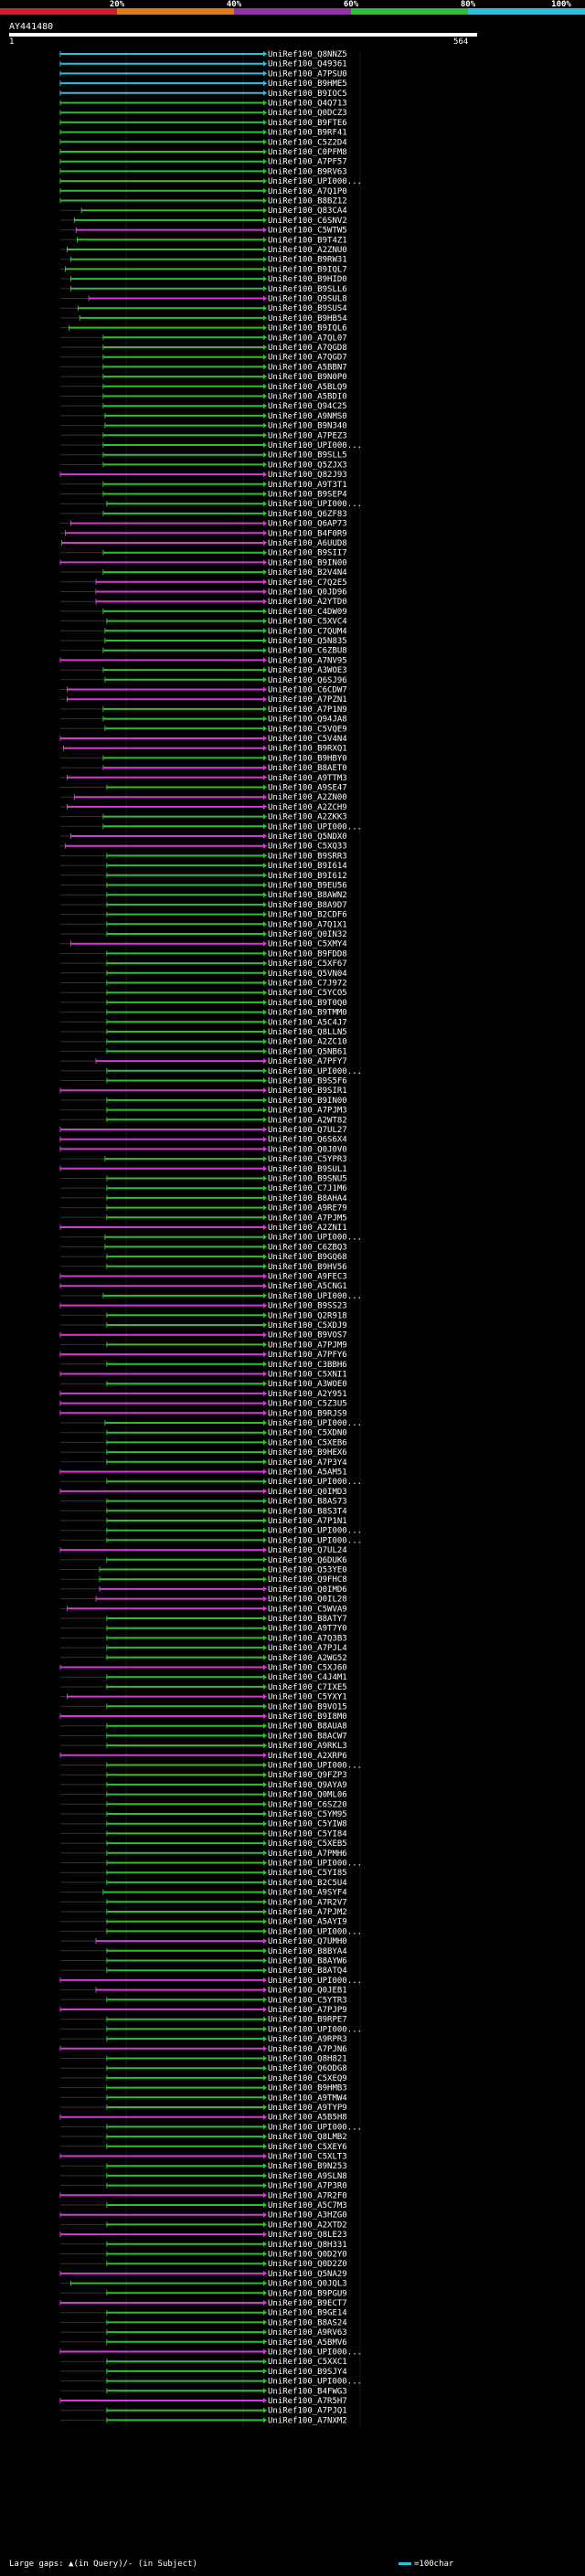 This screenshot has width=585, height=2576. Describe the element at coordinates (308, 680) in the screenshot. I see `hit-label-64: UniRef100_Q6SJ96` at that location.